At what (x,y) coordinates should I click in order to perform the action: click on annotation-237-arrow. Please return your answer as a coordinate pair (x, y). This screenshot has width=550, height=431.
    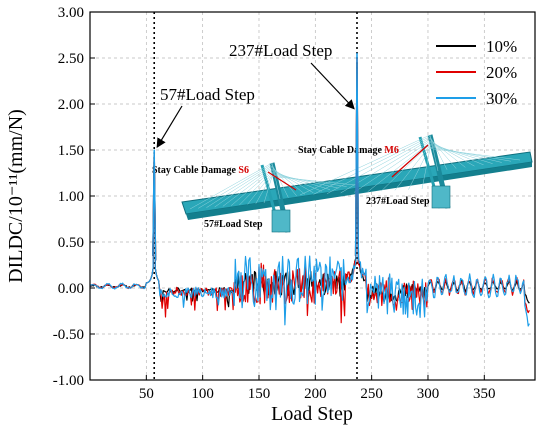
    Looking at the image, I should click on (332, 86).